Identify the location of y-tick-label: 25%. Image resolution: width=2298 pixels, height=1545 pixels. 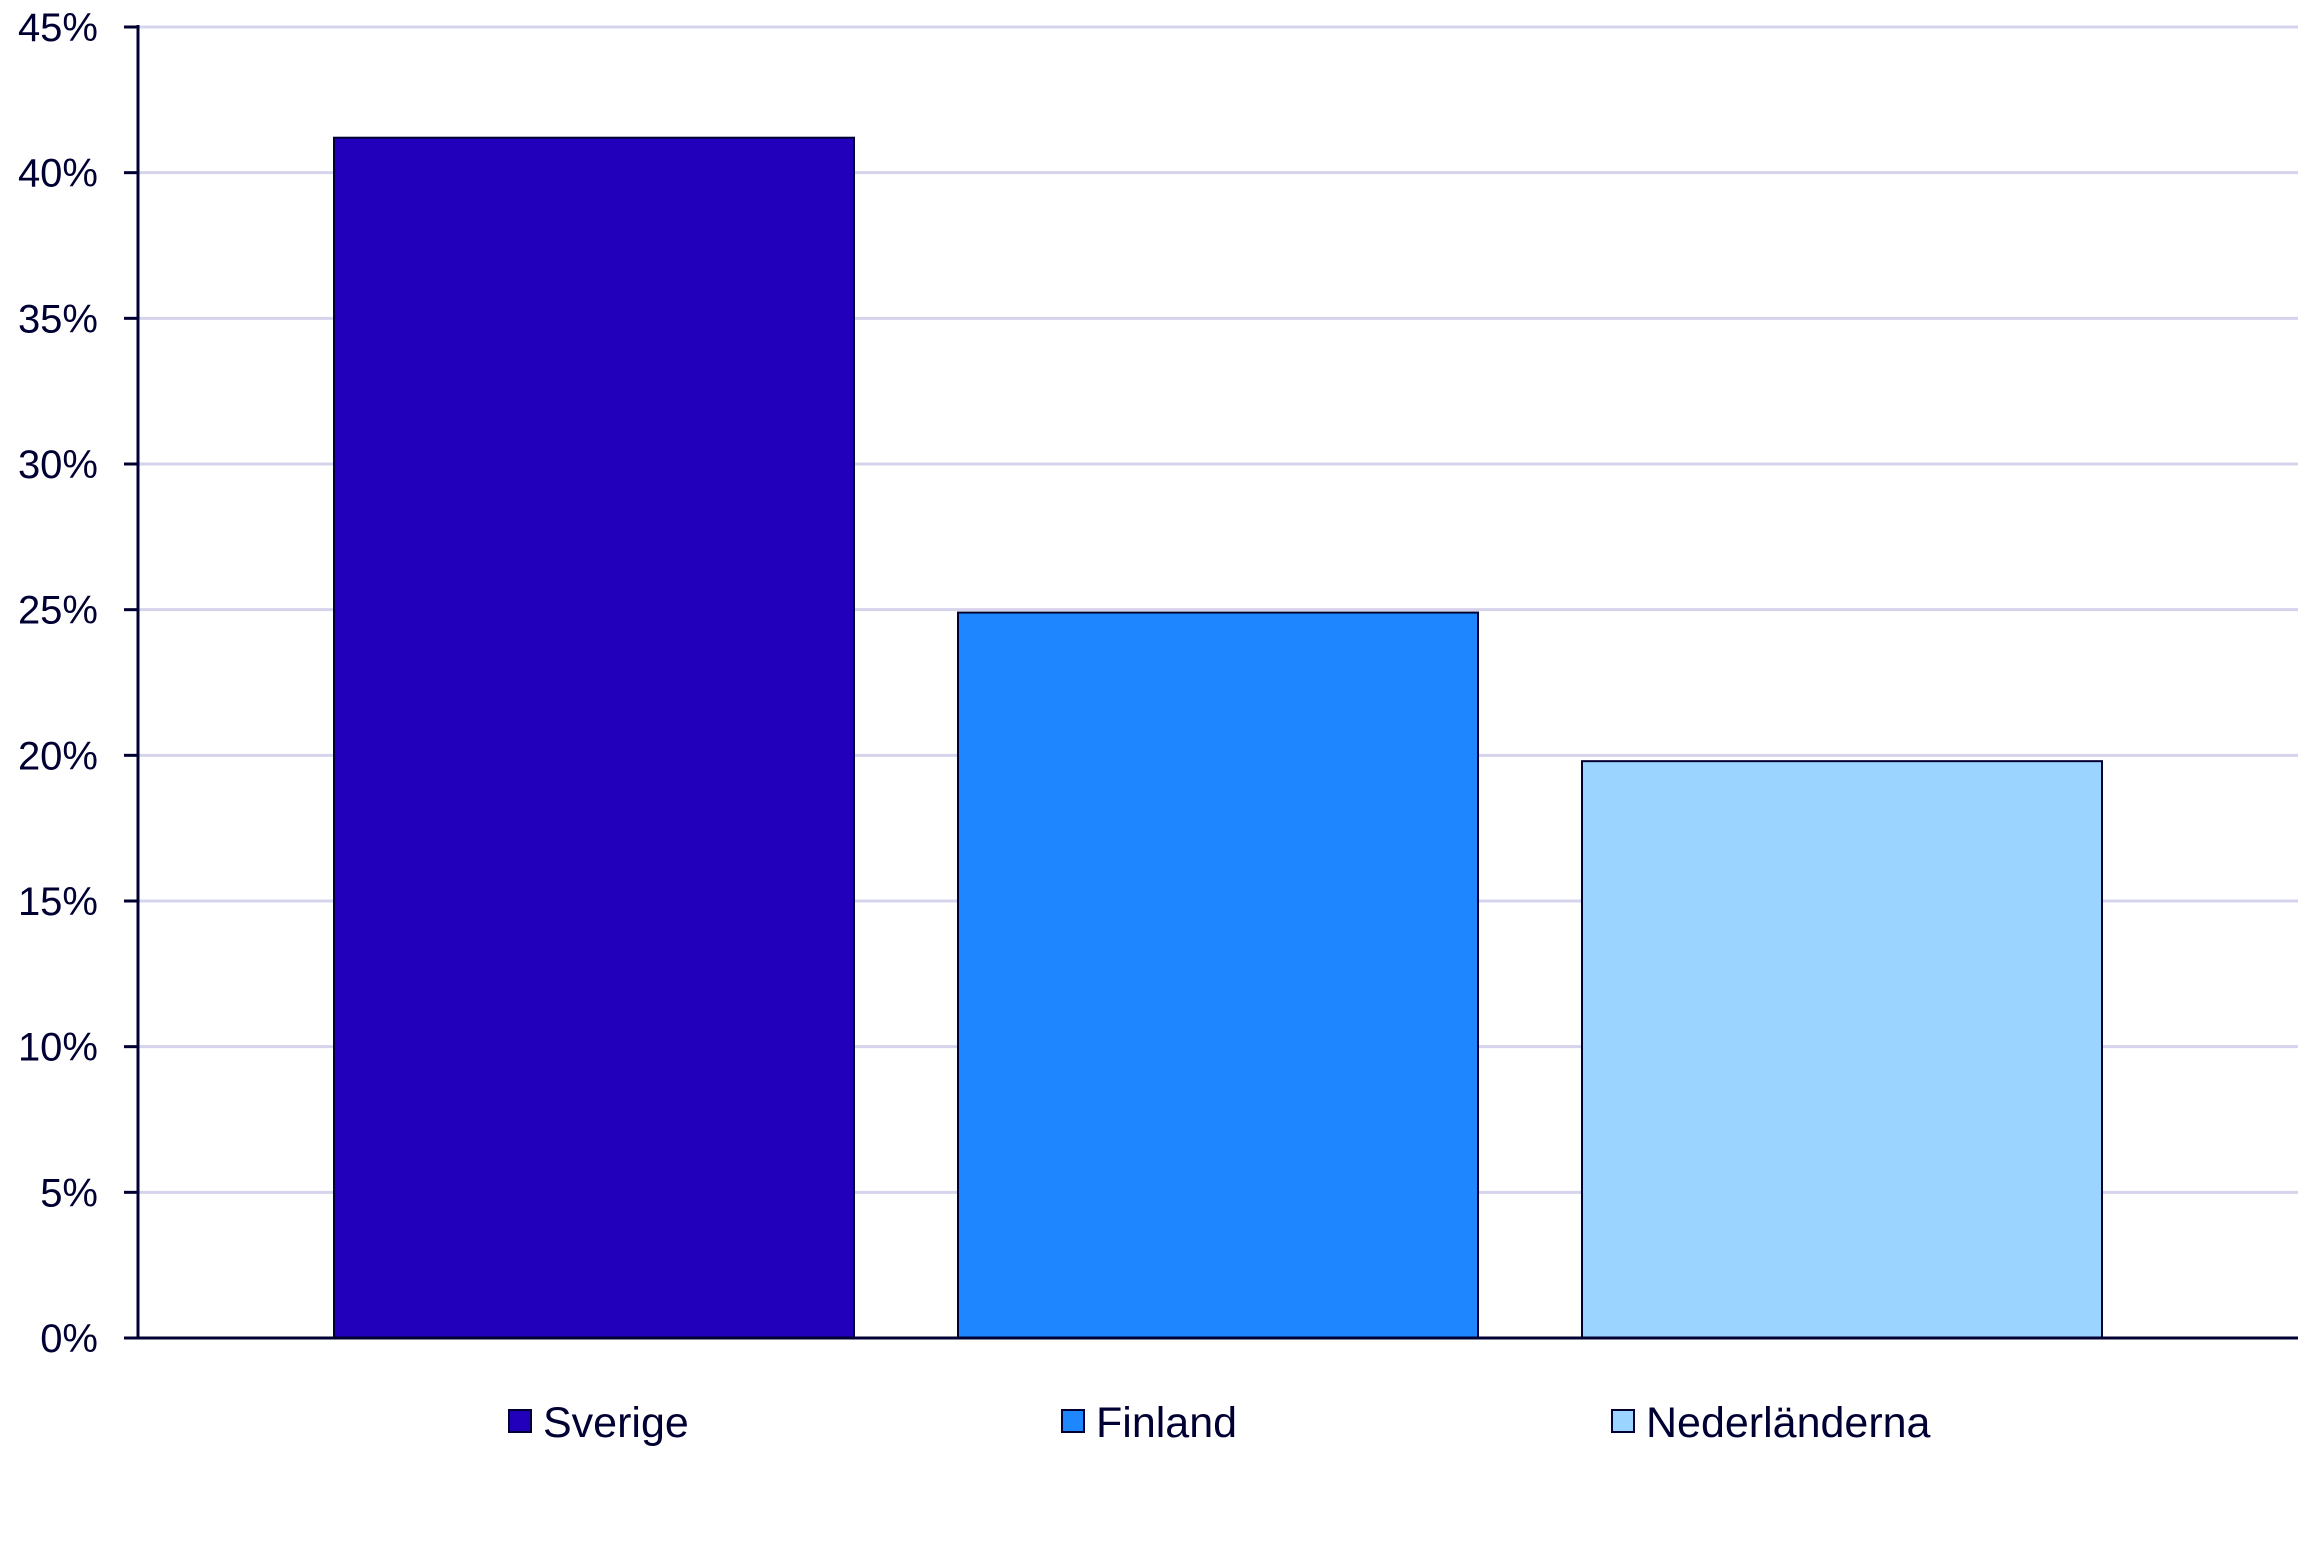
(58, 611).